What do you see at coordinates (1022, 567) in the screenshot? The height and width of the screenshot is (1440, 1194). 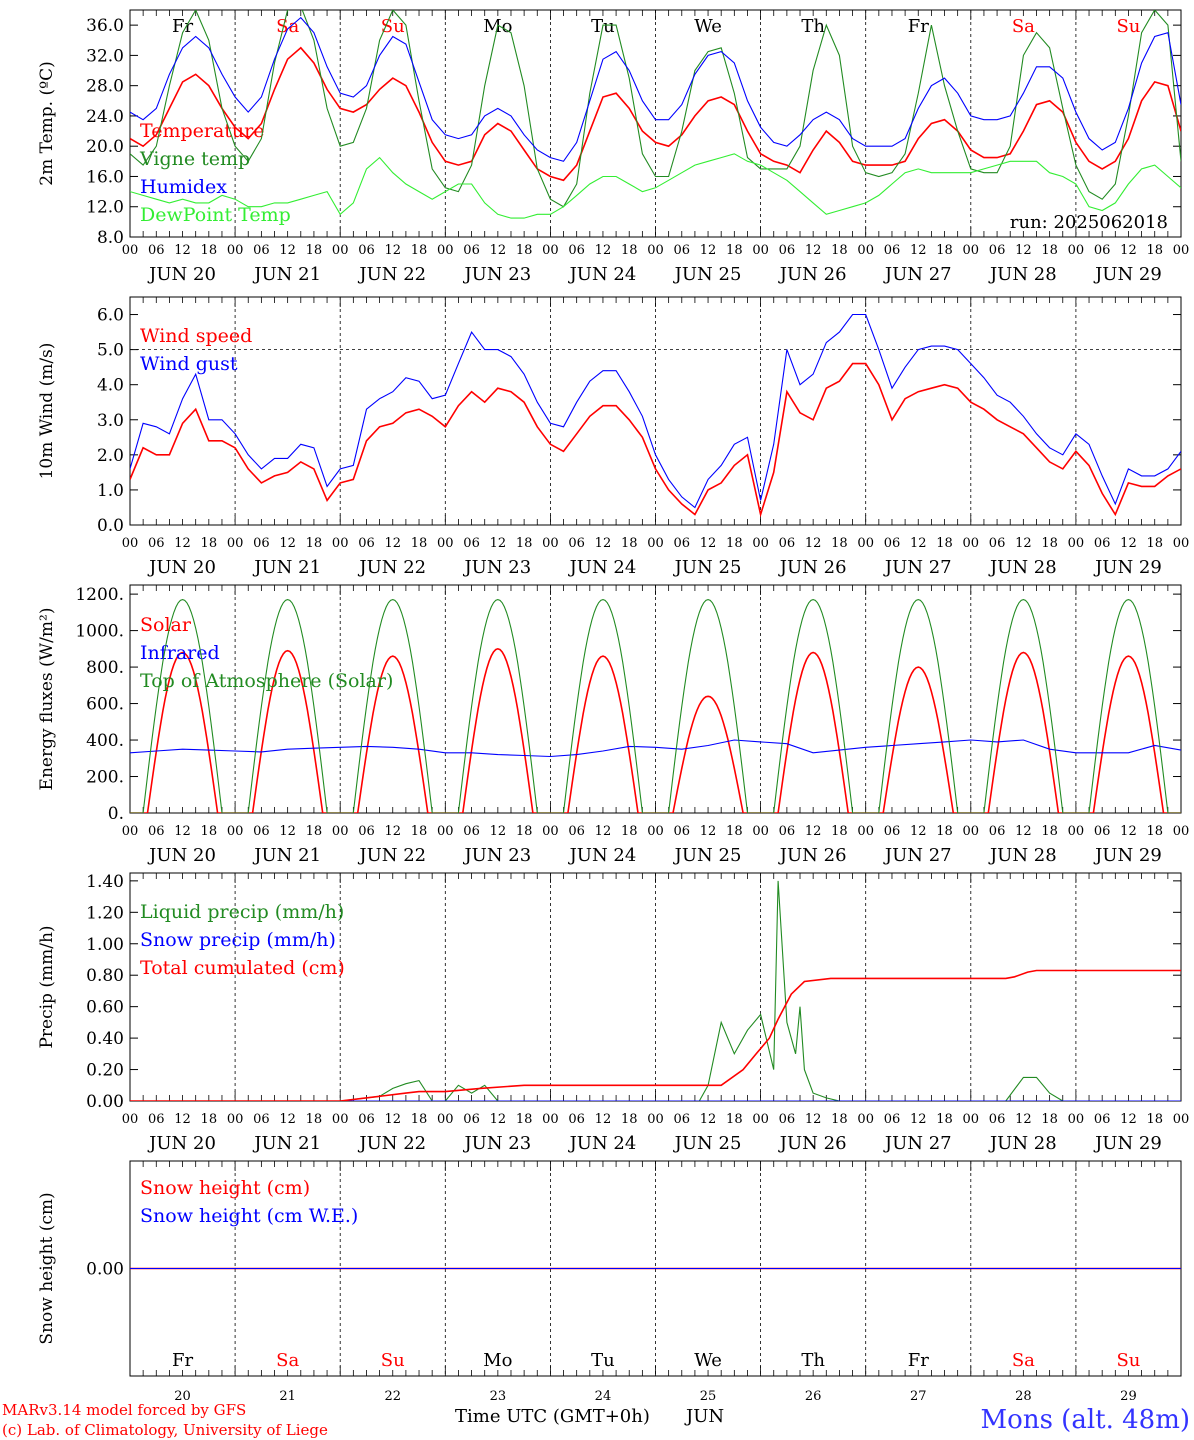 I see `date-label: JUN 28` at bounding box center [1022, 567].